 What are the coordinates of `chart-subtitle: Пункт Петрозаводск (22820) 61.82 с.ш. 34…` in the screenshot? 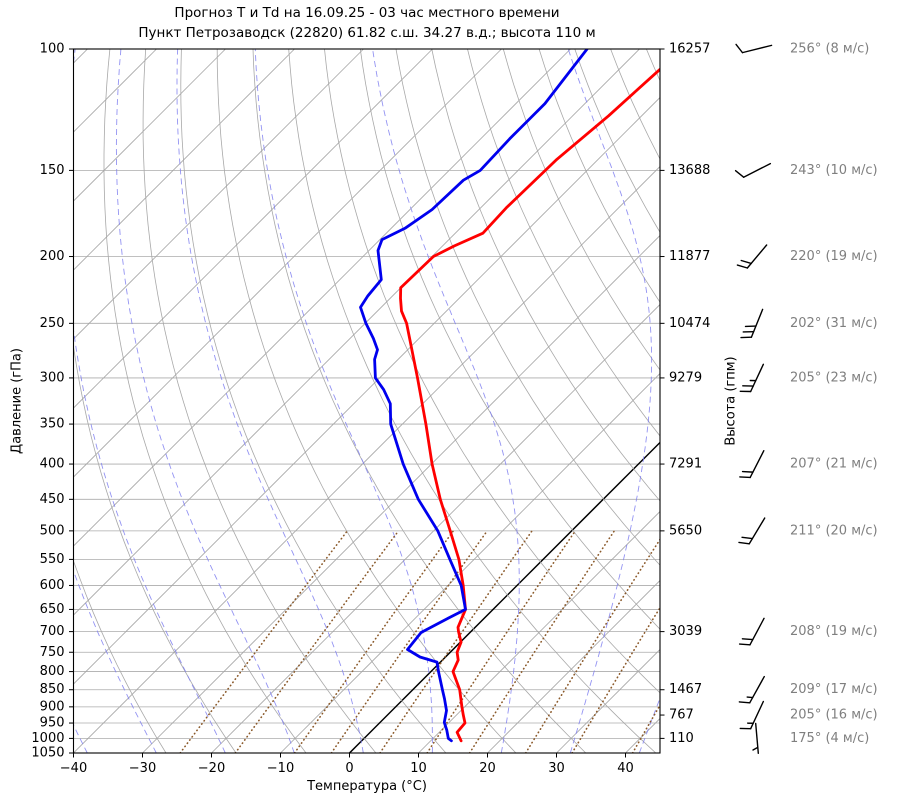 It's located at (367, 33).